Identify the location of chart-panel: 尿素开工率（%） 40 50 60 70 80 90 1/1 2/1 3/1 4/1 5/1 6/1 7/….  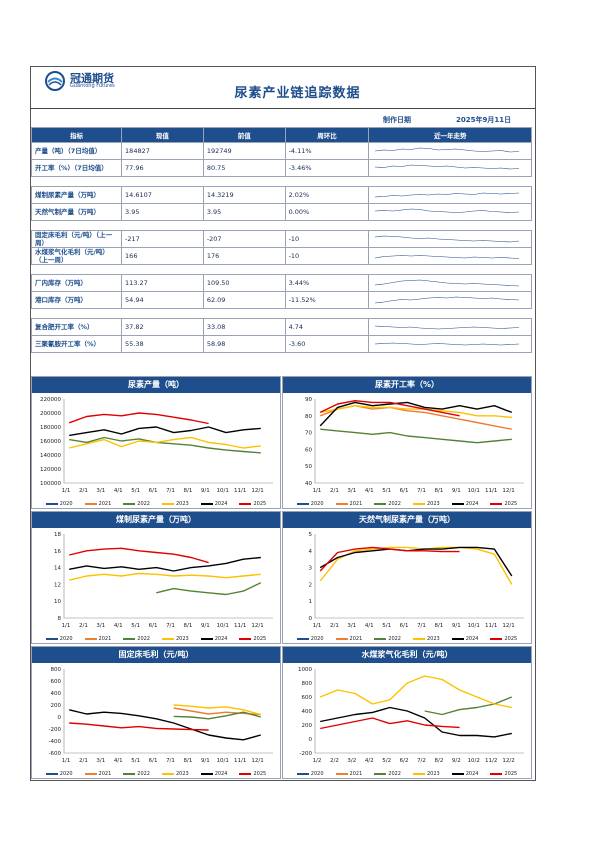
(407, 442).